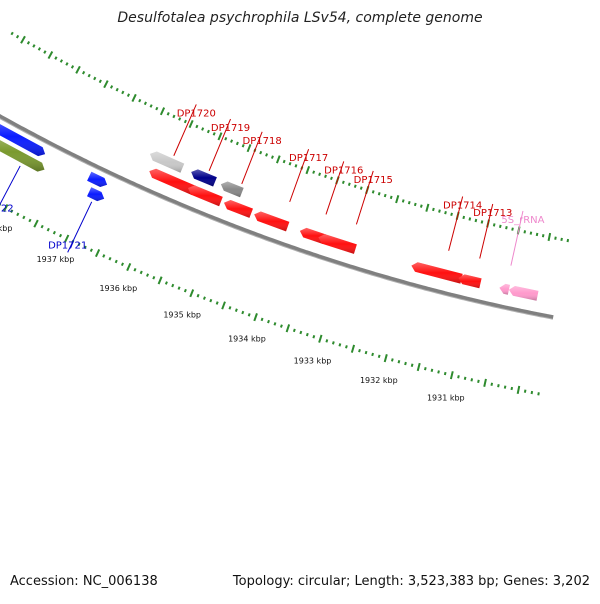 The width and height of the screenshot is (600, 604). Describe the element at coordinates (446, 397) in the screenshot. I see `ruler-label: 1931 kbp` at that location.